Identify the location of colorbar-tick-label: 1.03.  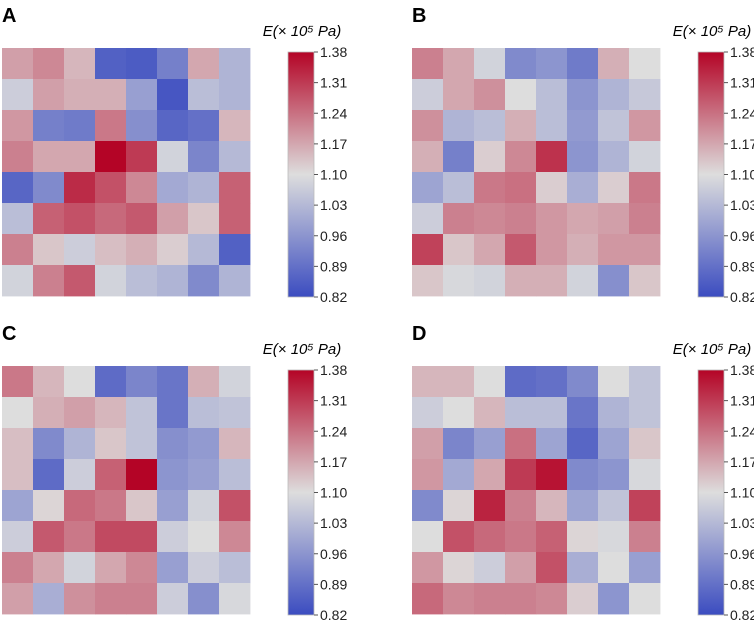
(333, 205).